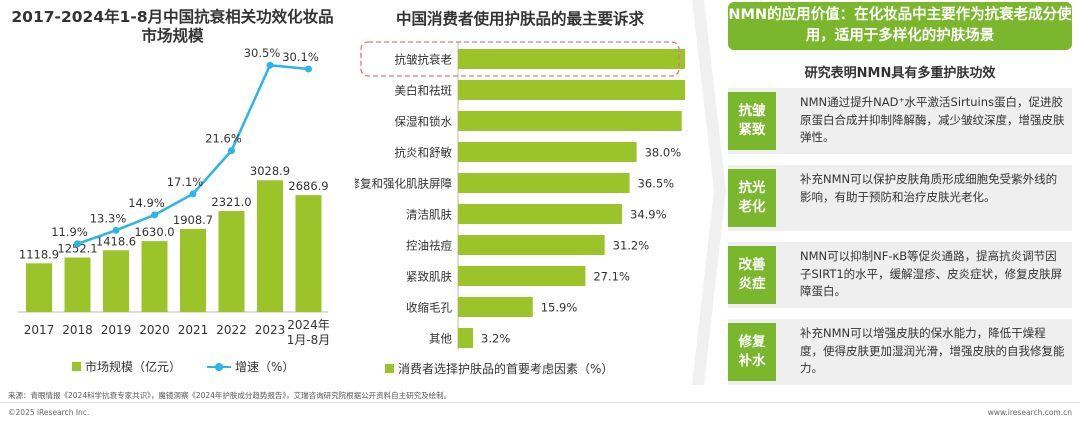  Describe the element at coordinates (270, 330) in the screenshot. I see `market-size-category-label: 2023` at that location.